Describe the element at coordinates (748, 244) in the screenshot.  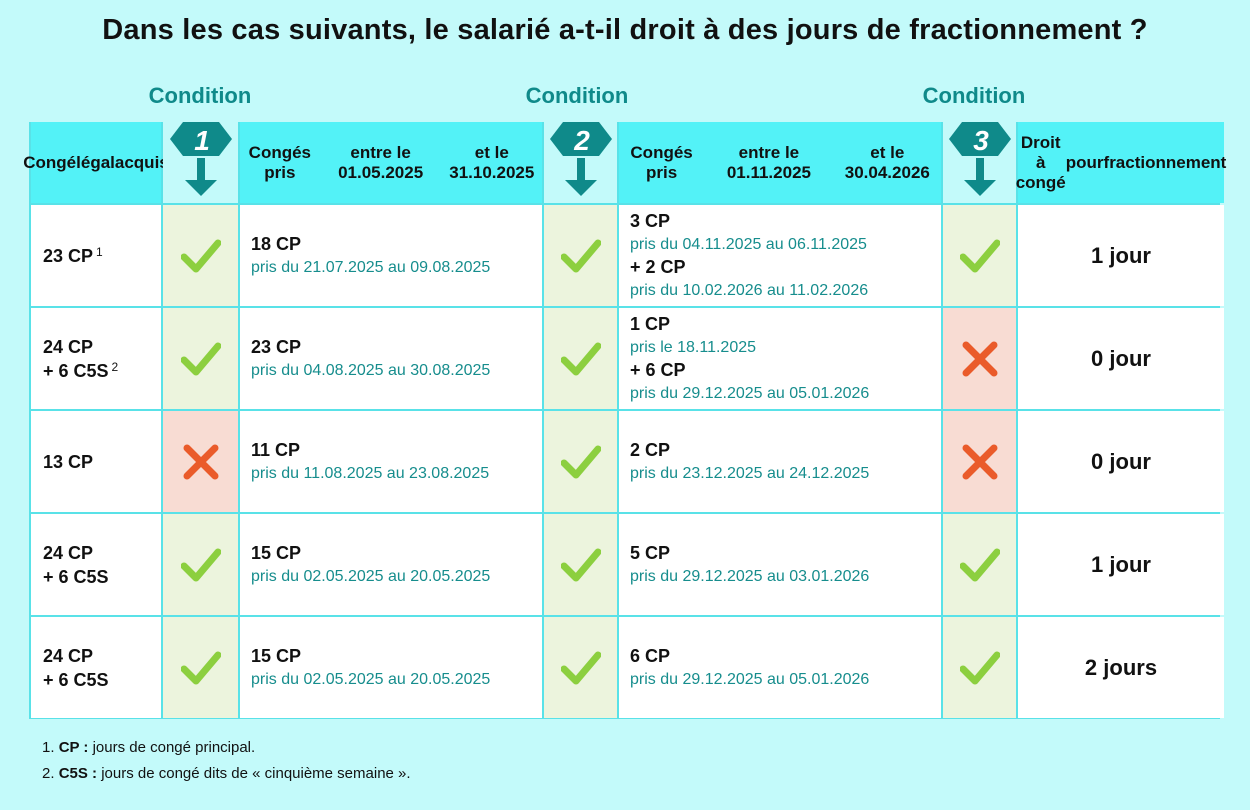
I see `leave-dates: pris du 04.11.2025 au 06.11.2025` at that location.